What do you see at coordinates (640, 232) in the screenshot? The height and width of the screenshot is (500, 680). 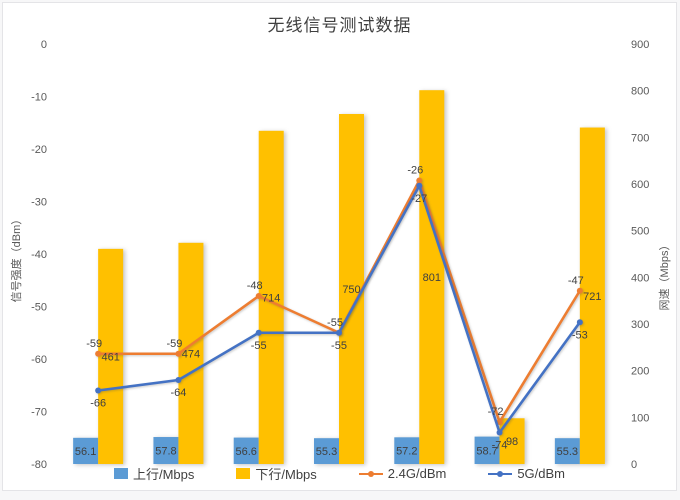 I see `right-axis-tick: 500` at bounding box center [640, 232].